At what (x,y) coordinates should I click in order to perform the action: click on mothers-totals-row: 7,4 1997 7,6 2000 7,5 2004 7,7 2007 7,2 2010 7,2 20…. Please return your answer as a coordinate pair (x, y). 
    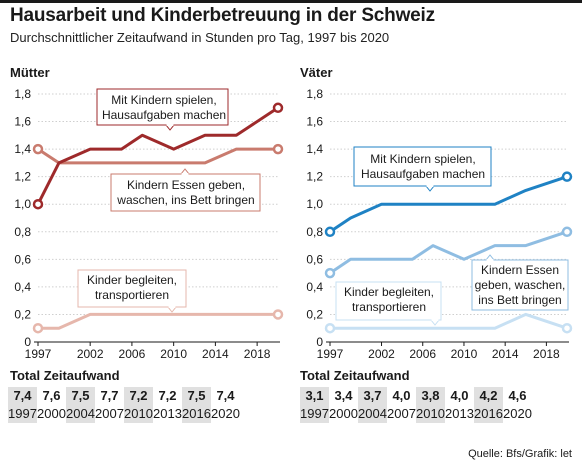
    Looking at the image, I should click on (124, 405).